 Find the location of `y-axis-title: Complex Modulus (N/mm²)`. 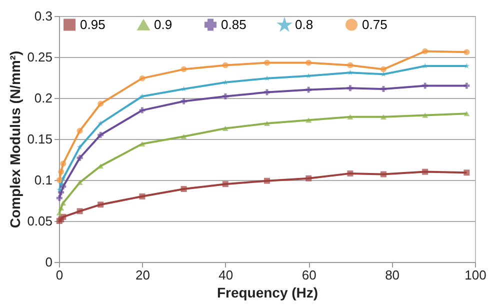

y-axis-title: Complex Modulus (N/mm²) is located at coordinates (15, 139).